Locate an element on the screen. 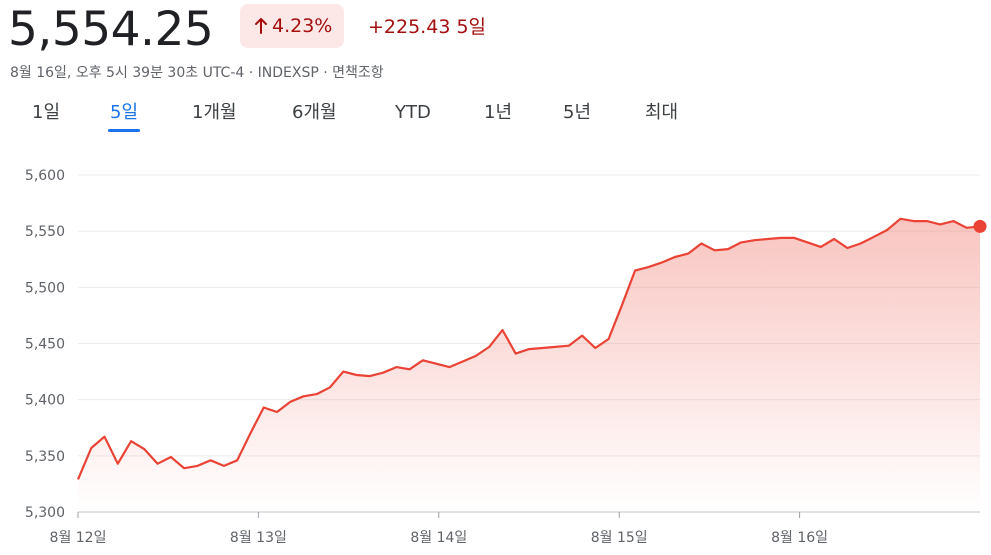 This screenshot has width=991, height=555. tab-1m: 1개월 is located at coordinates (214, 112).